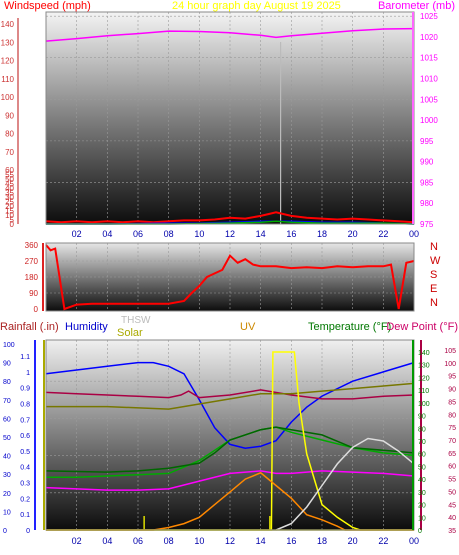 The height and width of the screenshot is (555, 459). What do you see at coordinates (452, 518) in the screenshot?
I see `temp-tick: 40` at bounding box center [452, 518].